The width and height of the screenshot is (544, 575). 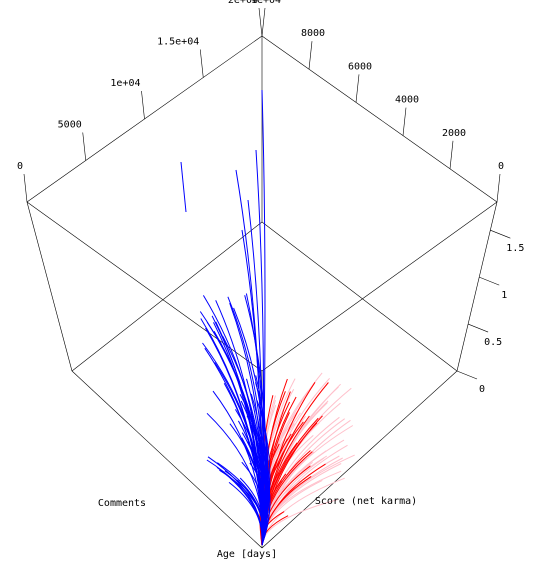 I want to click on tick-label-score: 6000, so click(x=360, y=66).